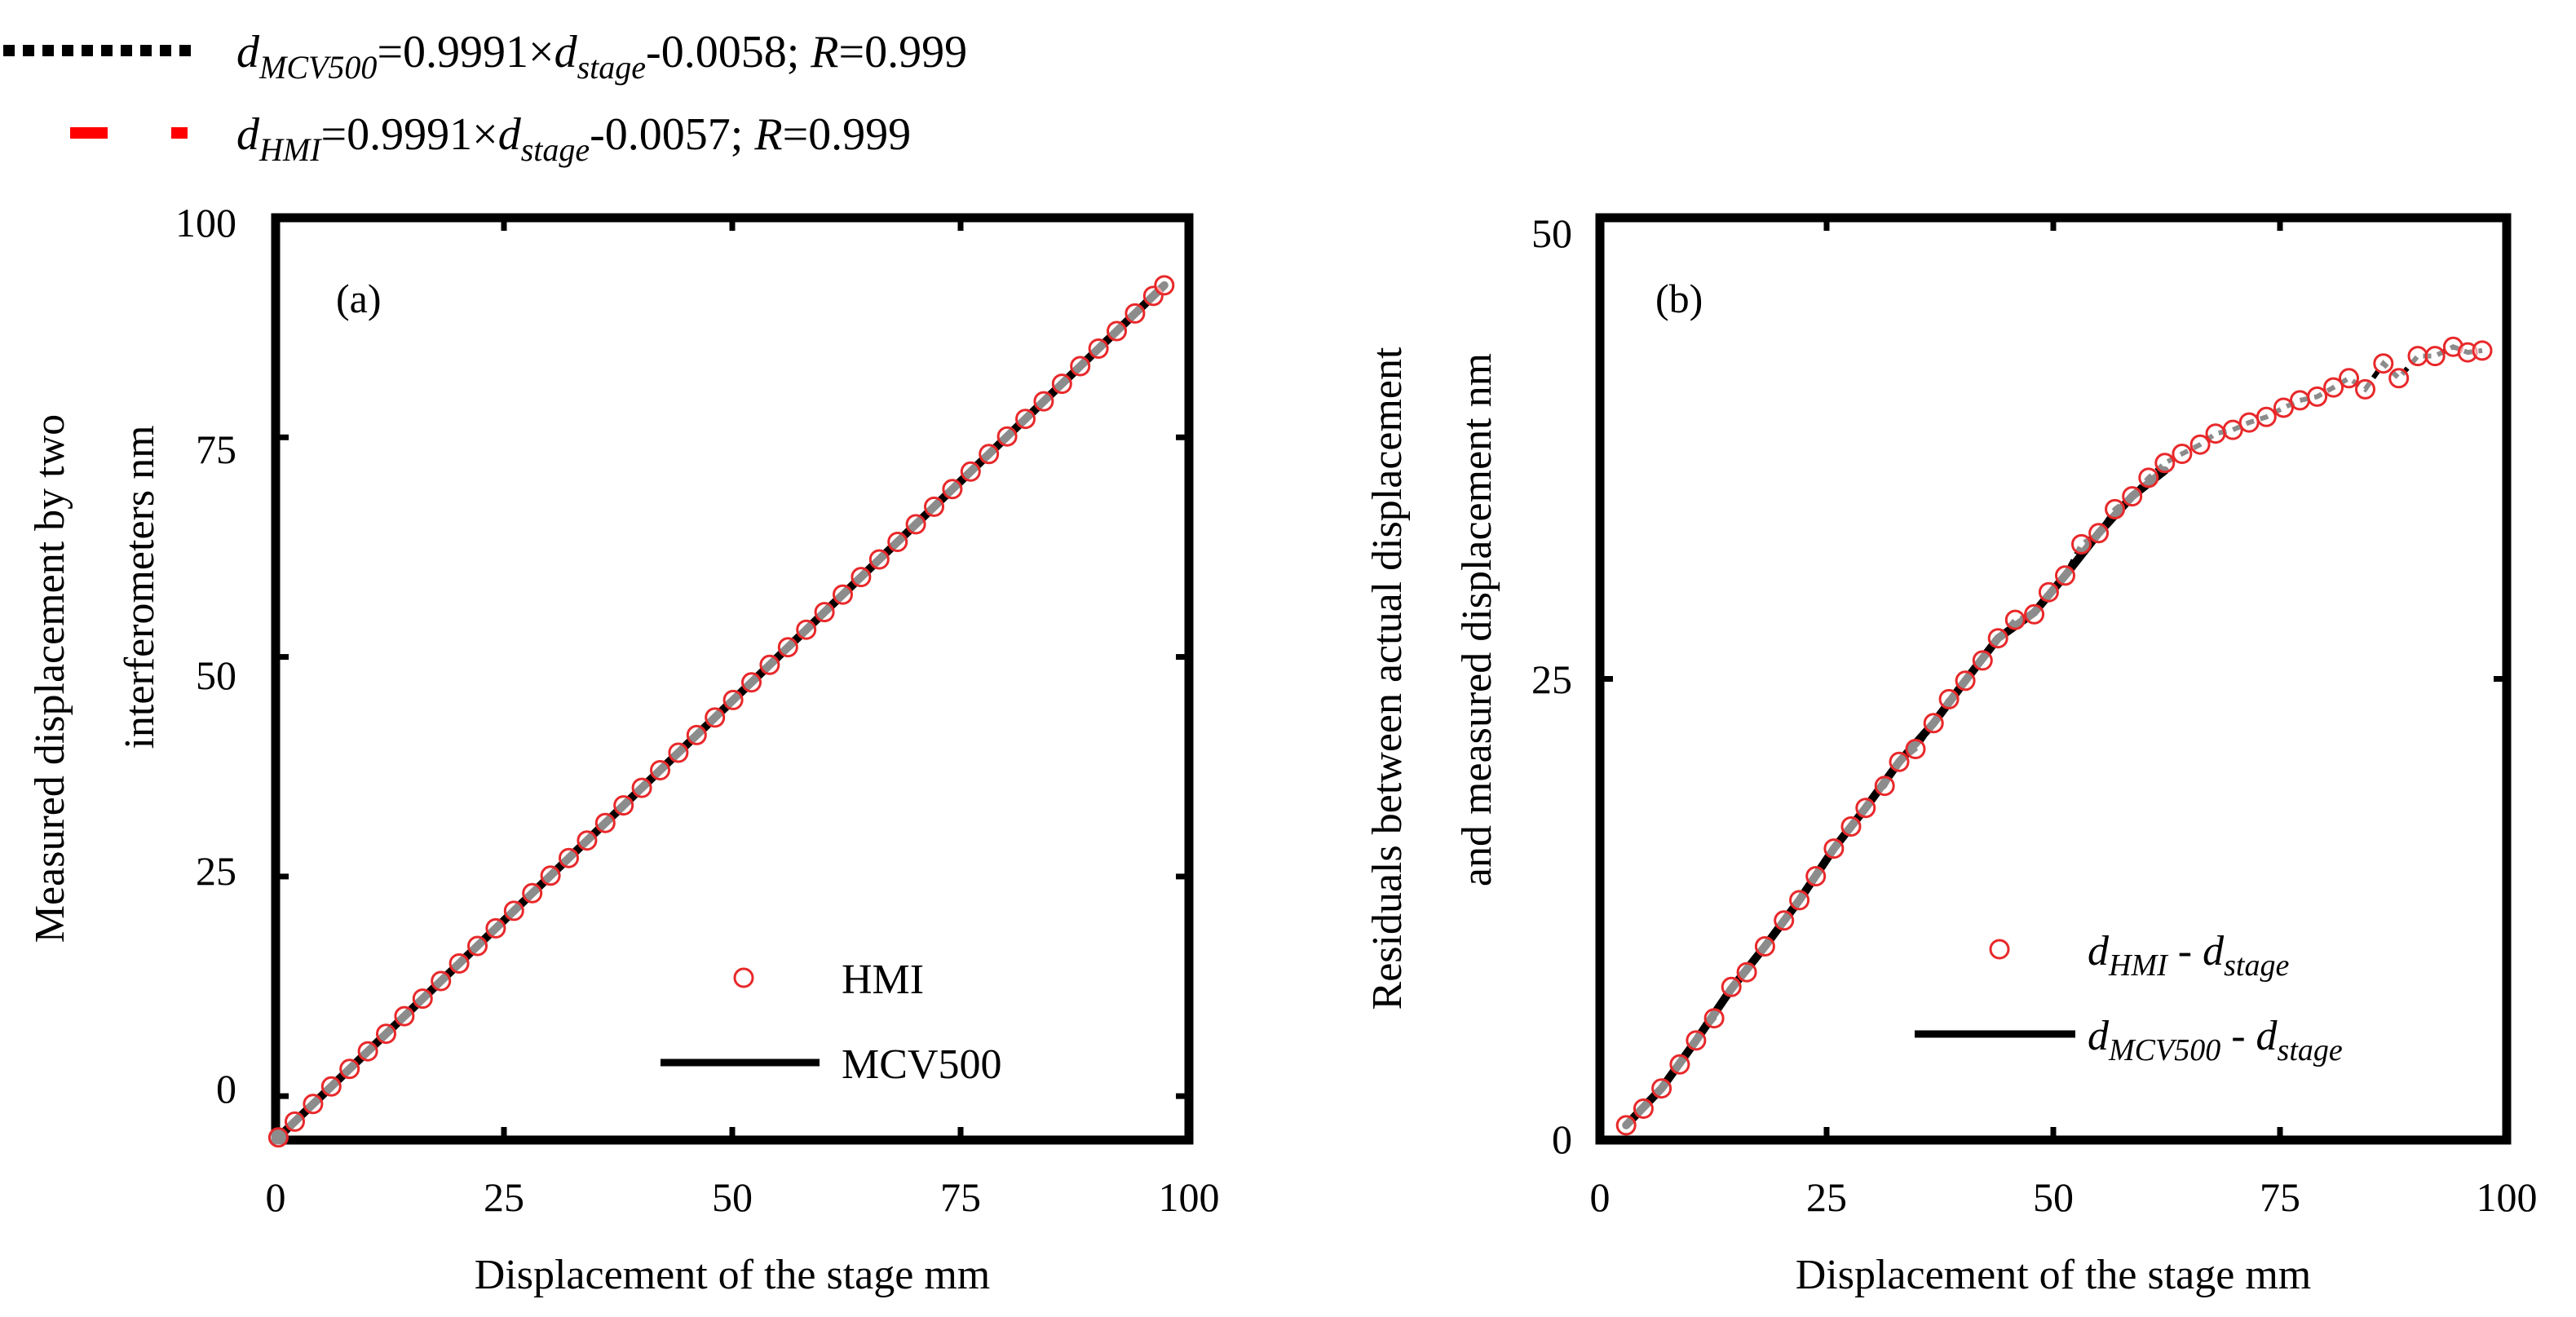 Image resolution: width=2576 pixels, height=1317 pixels. What do you see at coordinates (960, 1197) in the screenshot?
I see `x-tick-label: 75` at bounding box center [960, 1197].